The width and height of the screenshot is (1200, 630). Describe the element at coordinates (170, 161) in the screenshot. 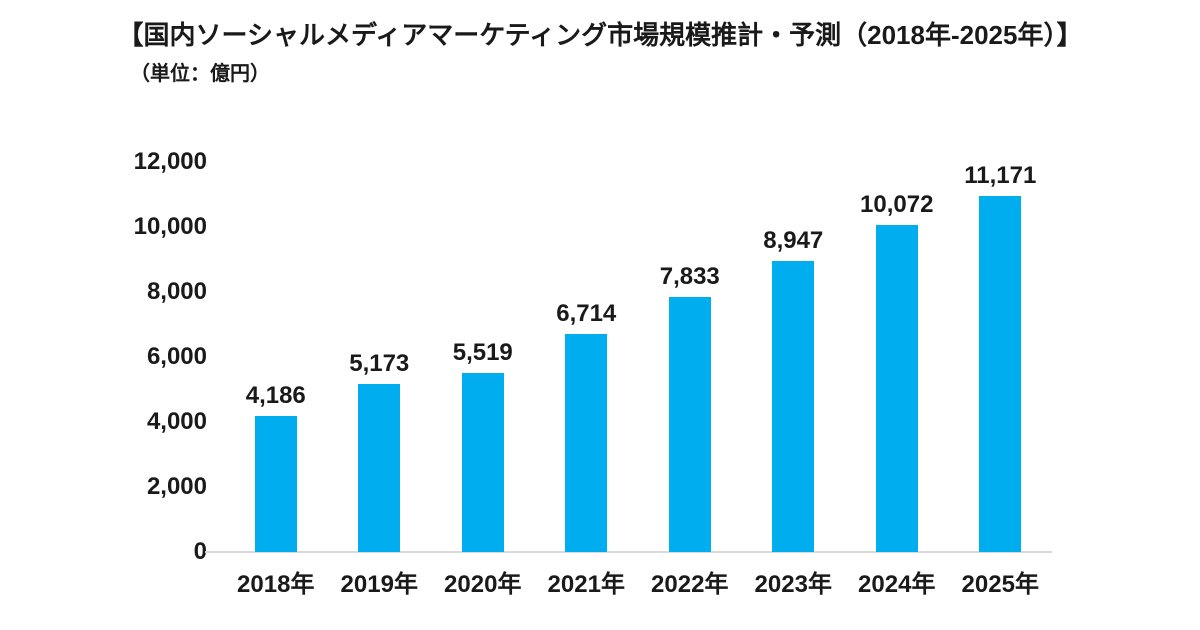

I see `y-axis-tick-label: 12,000` at that location.